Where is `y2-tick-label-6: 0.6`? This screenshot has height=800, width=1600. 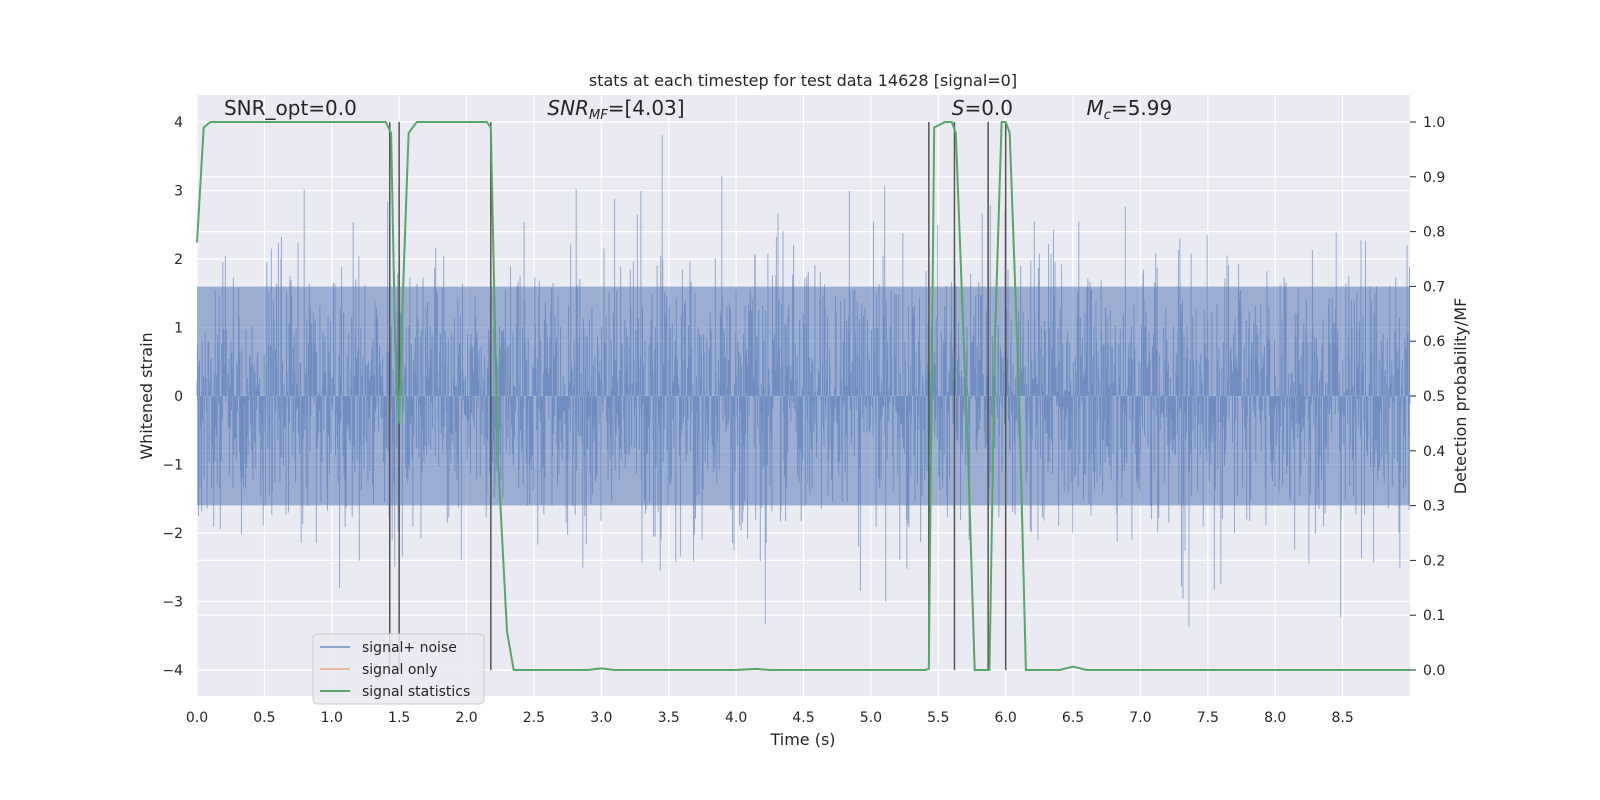
y2-tick-label-6: 0.6 is located at coordinates (1434, 342).